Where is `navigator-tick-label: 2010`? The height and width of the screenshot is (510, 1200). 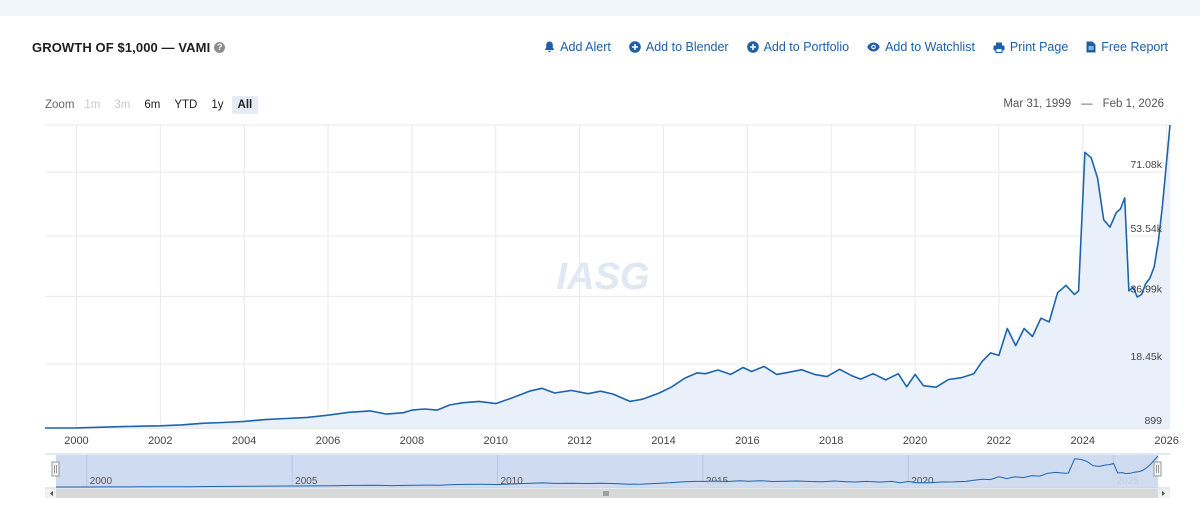
navigator-tick-label: 2010 is located at coordinates (512, 481).